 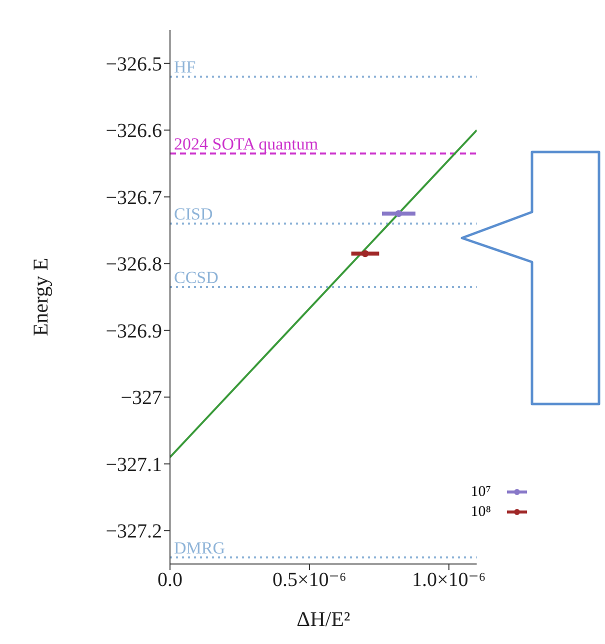 What do you see at coordinates (480, 492) in the screenshot?
I see `legend-label: 10⁷` at bounding box center [480, 492].